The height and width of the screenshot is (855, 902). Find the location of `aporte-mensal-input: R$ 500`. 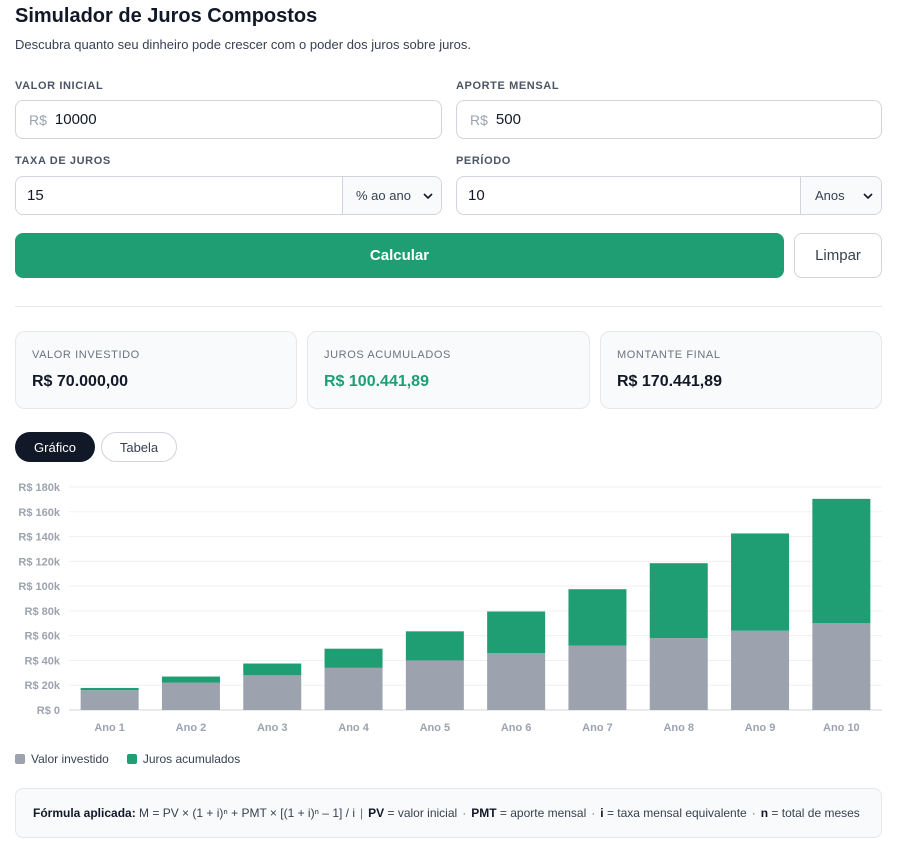

aporte-mensal-input: R$ 500 is located at coordinates (669, 119).